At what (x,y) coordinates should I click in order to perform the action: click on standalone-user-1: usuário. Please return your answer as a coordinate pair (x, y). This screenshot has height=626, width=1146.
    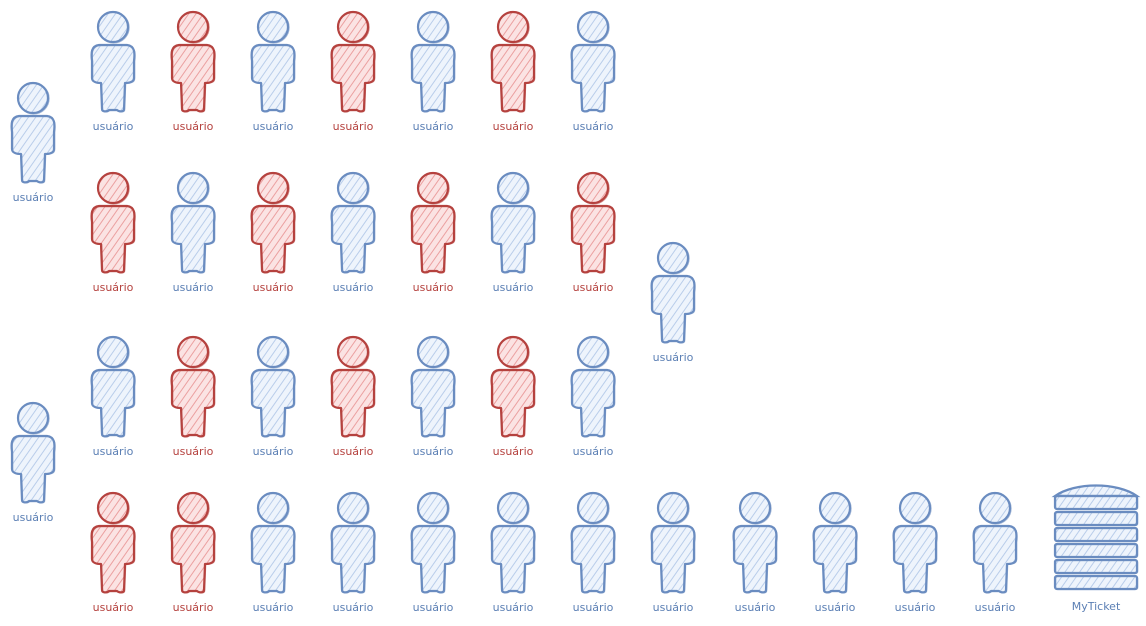
    Looking at the image, I should click on (33, 142).